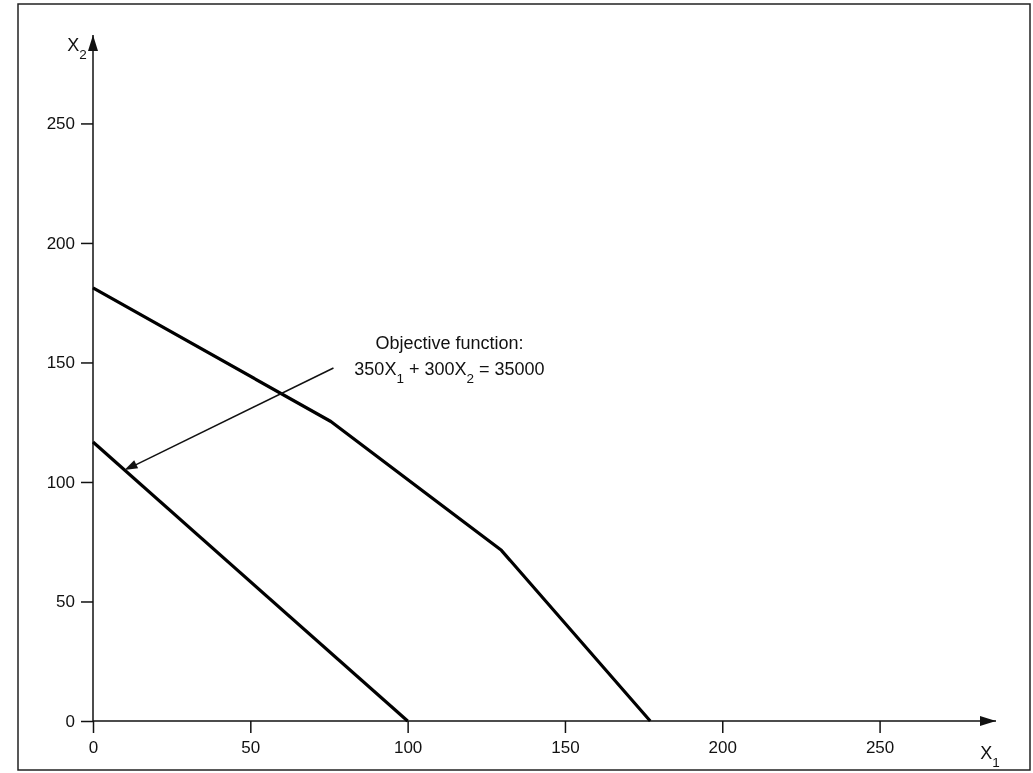  Describe the element at coordinates (60, 363) in the screenshot. I see `y-tick-label: 150` at that location.